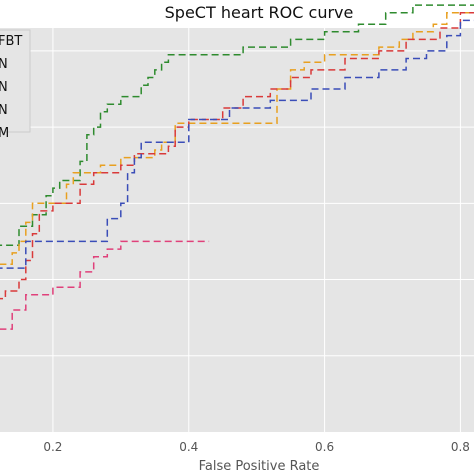  I want to click on x-tick-label-2: 0.6, so click(324, 447).